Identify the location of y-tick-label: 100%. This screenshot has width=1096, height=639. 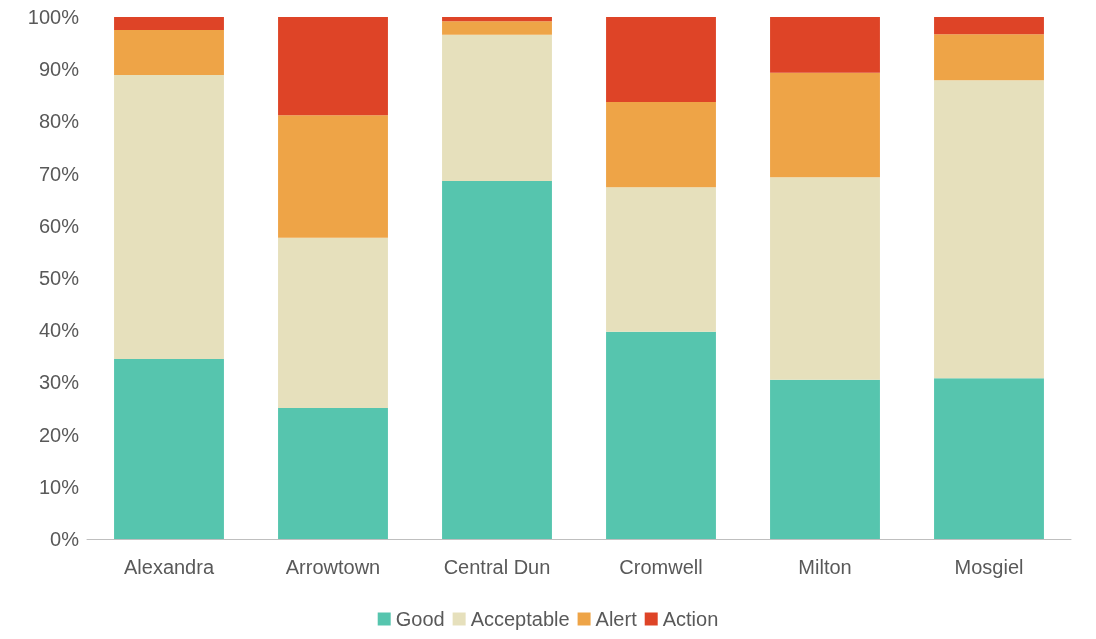
(53, 17).